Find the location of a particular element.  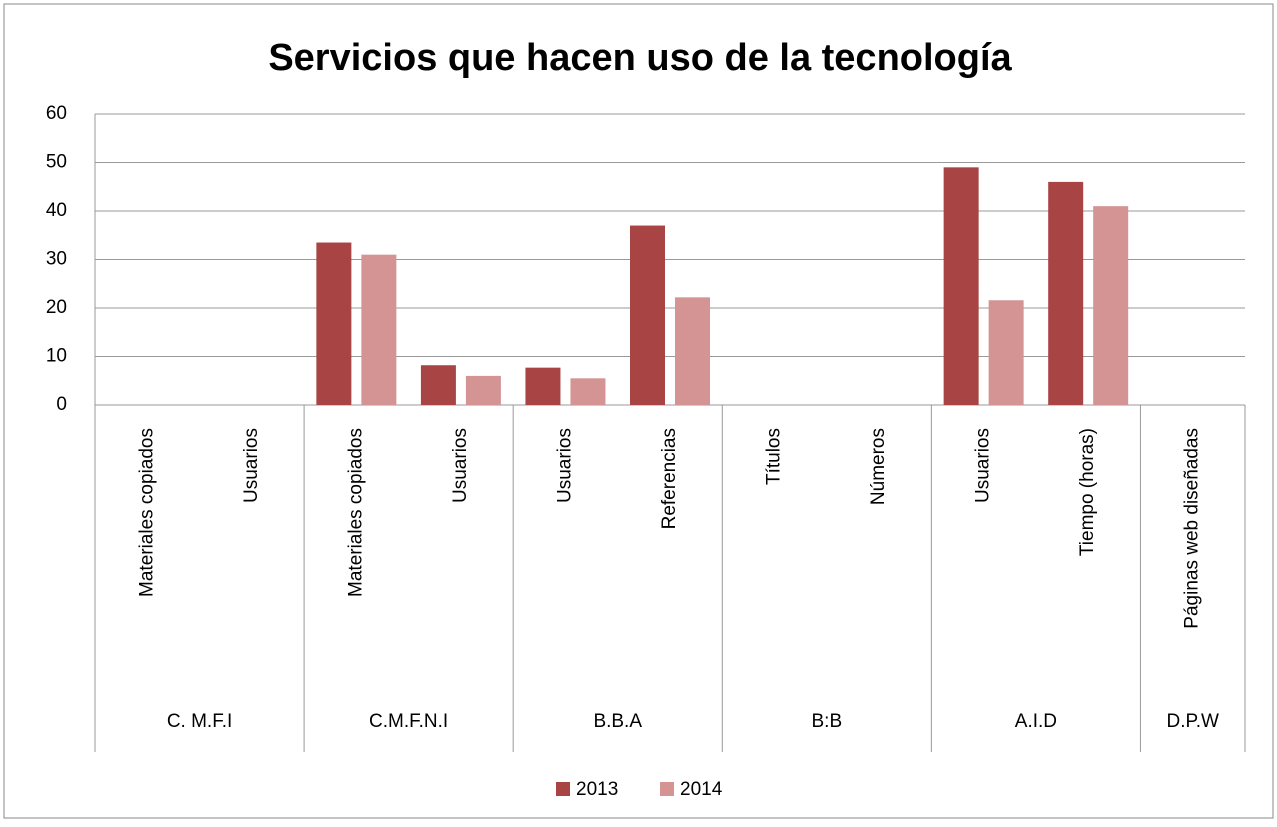

y-tick-label: 40 is located at coordinates (56, 210).